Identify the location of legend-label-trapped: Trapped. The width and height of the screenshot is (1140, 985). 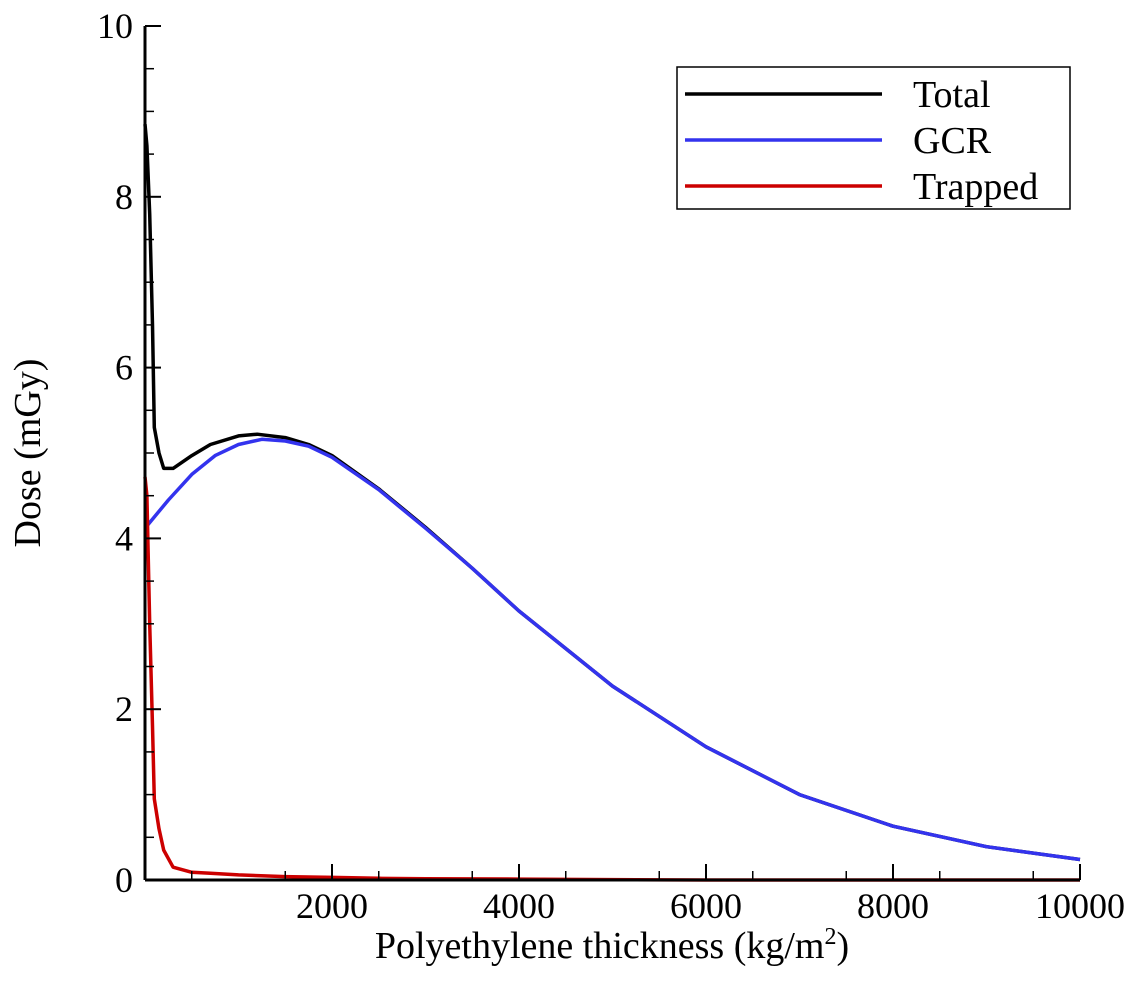
(975, 187).